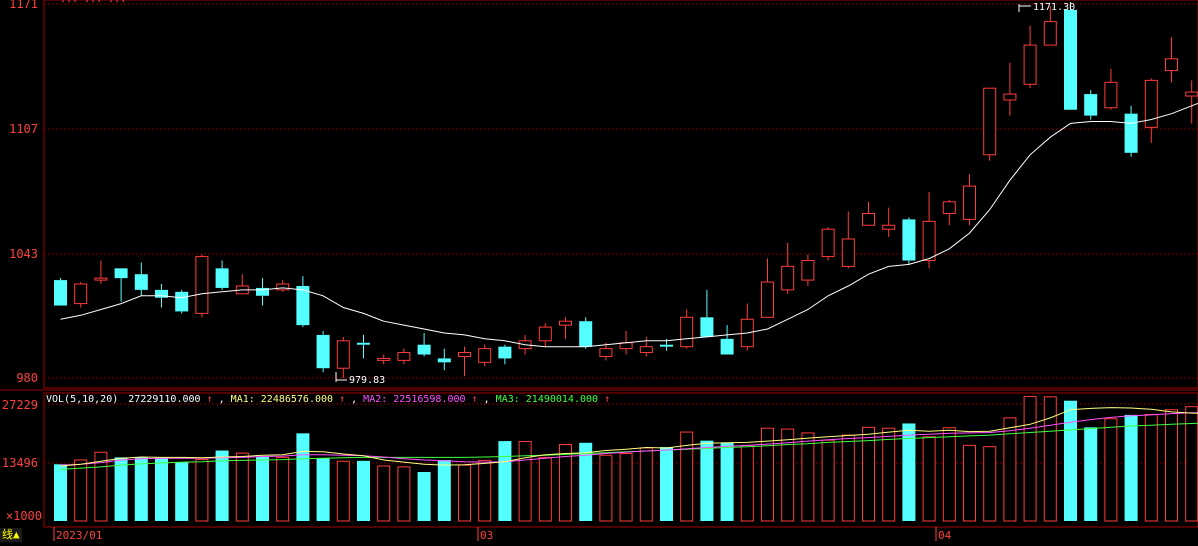 Image resolution: width=1198 pixels, height=546 pixels. I want to click on volume-ma1-text: MA1: 22486576.000, so click(282, 399).